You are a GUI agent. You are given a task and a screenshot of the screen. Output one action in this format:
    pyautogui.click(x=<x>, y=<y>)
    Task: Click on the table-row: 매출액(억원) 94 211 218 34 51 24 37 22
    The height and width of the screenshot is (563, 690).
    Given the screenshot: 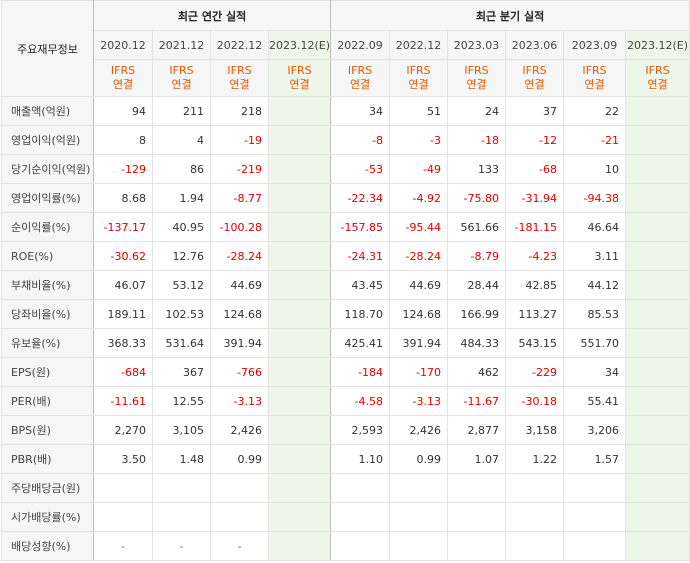 What is the action you would take?
    pyautogui.click(x=345, y=111)
    